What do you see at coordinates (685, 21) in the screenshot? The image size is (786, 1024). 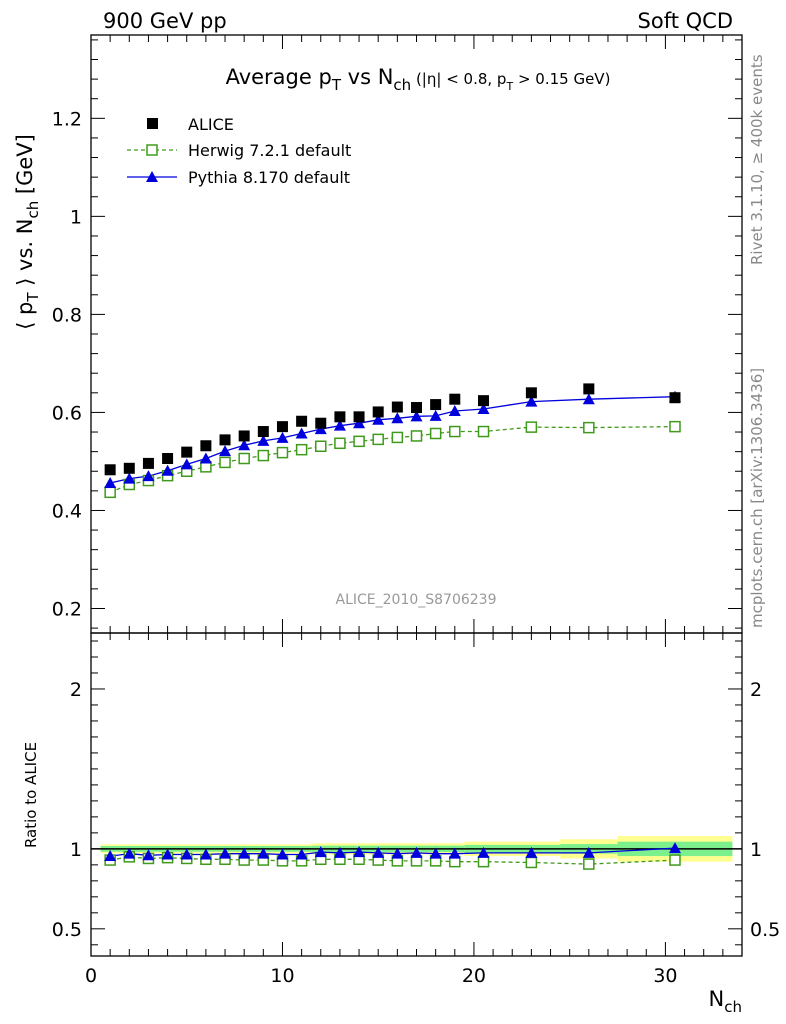 I see `header-right: Soft QCD` at bounding box center [685, 21].